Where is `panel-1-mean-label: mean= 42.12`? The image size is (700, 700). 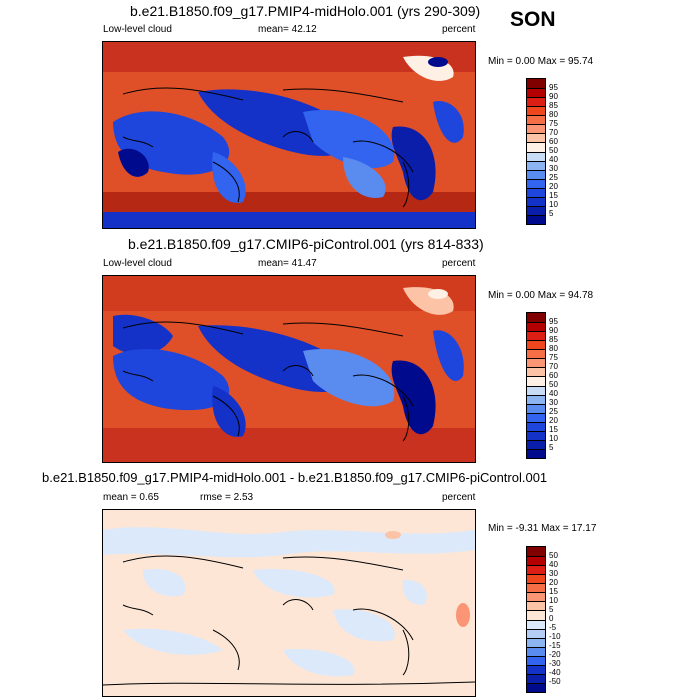
panel-1-mean-label: mean= 42.12 is located at coordinates (287, 29).